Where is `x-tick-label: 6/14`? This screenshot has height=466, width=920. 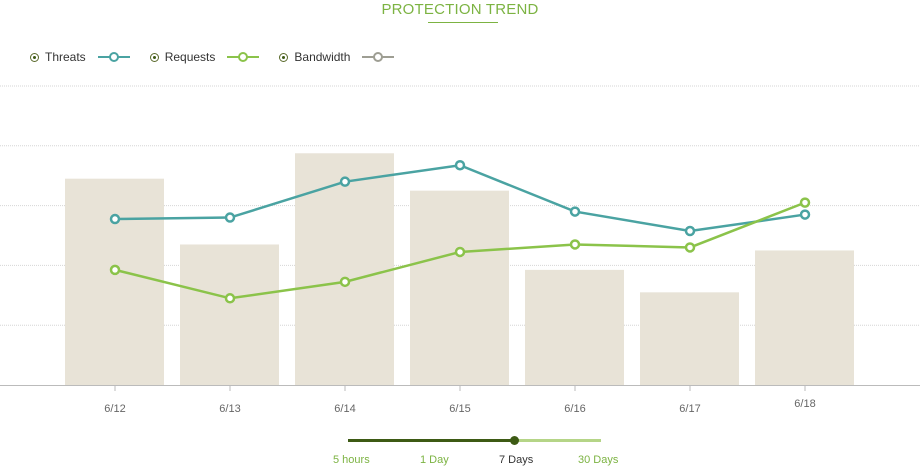 x-tick-label: 6/14 is located at coordinates (344, 409).